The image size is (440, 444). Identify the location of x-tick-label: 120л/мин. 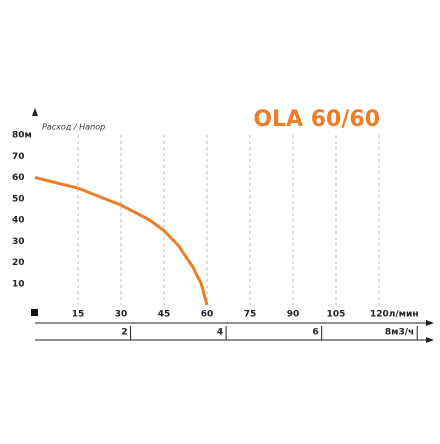
(394, 315).